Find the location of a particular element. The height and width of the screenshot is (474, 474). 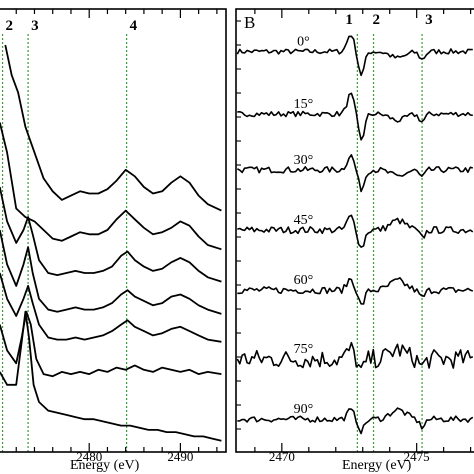

panel-b-series-label: 30° is located at coordinates (304, 160).